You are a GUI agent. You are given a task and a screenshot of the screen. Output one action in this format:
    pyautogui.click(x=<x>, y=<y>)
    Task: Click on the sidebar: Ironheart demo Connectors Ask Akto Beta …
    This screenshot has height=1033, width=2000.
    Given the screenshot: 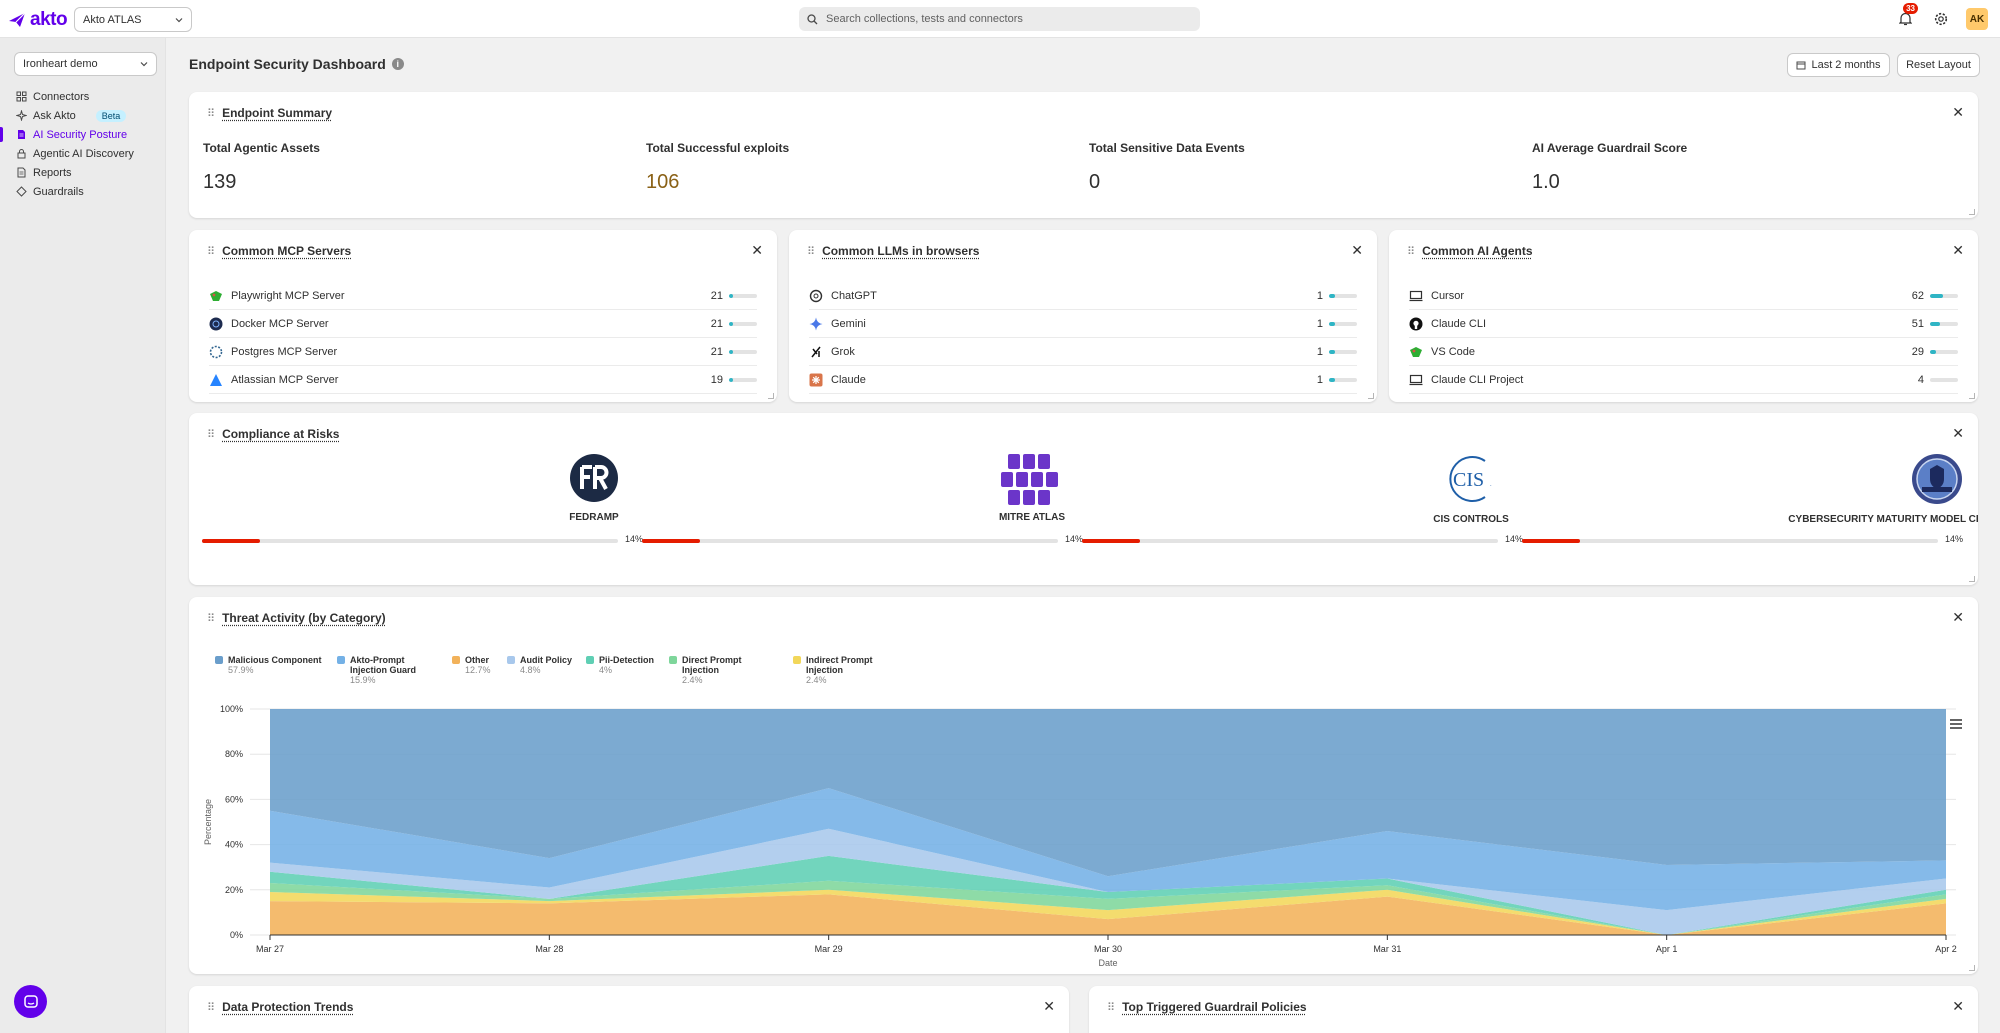 What is the action you would take?
    pyautogui.click(x=83, y=535)
    